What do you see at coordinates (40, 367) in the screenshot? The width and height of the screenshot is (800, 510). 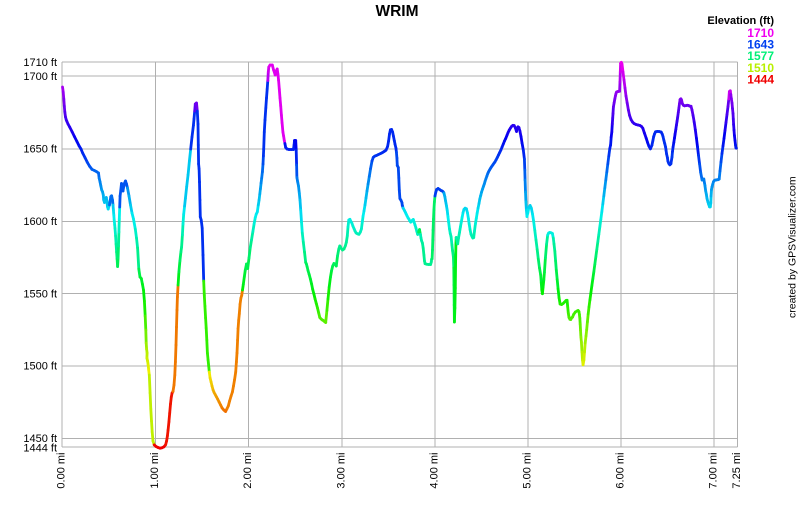 I see `svg-text: 1500 ft` at bounding box center [40, 367].